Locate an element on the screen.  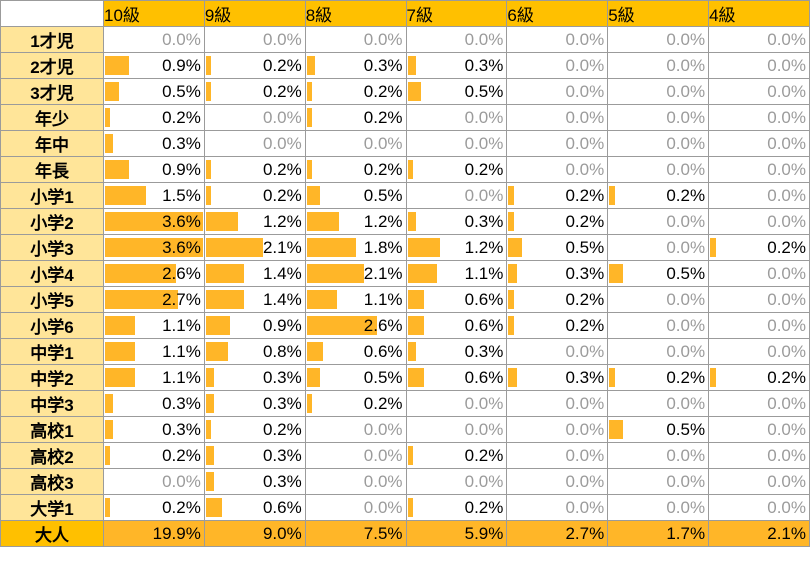
cell-value: 1.4% is located at coordinates (282, 273).